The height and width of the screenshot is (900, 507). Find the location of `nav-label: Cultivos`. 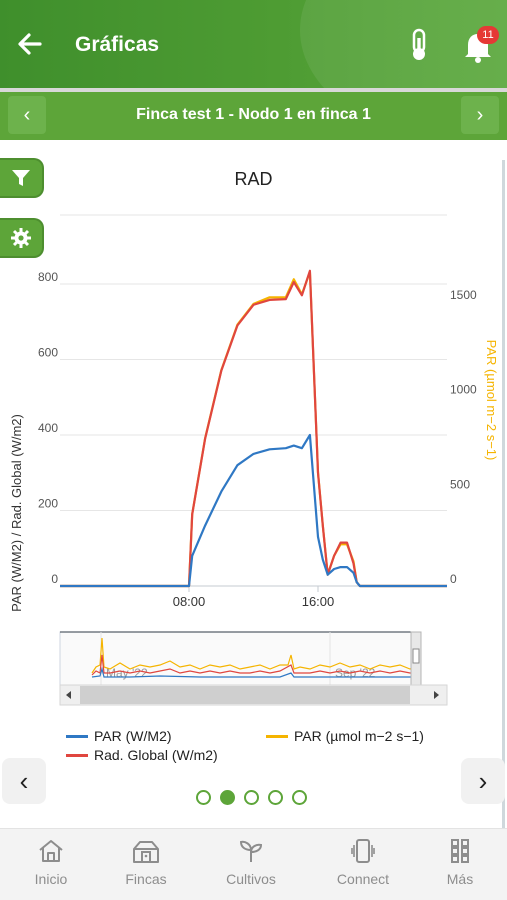

nav-label: Cultivos is located at coordinates (251, 879).